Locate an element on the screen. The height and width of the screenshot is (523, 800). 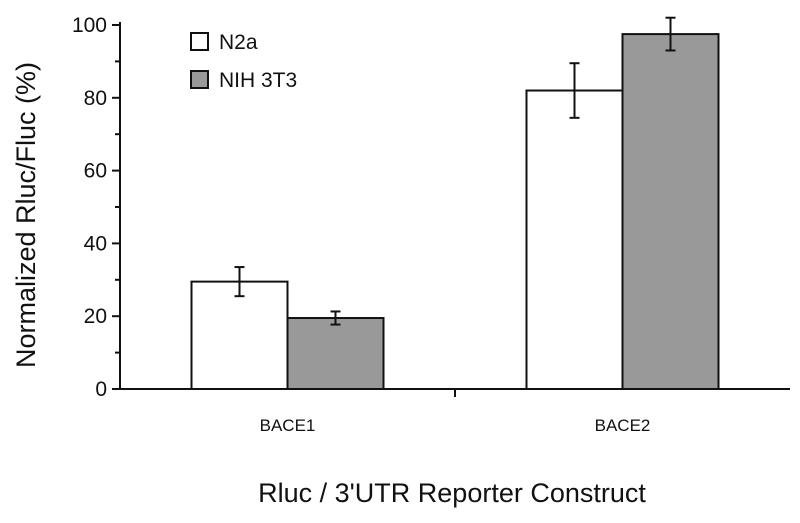
bar-bace1-n2a is located at coordinates (239, 335).